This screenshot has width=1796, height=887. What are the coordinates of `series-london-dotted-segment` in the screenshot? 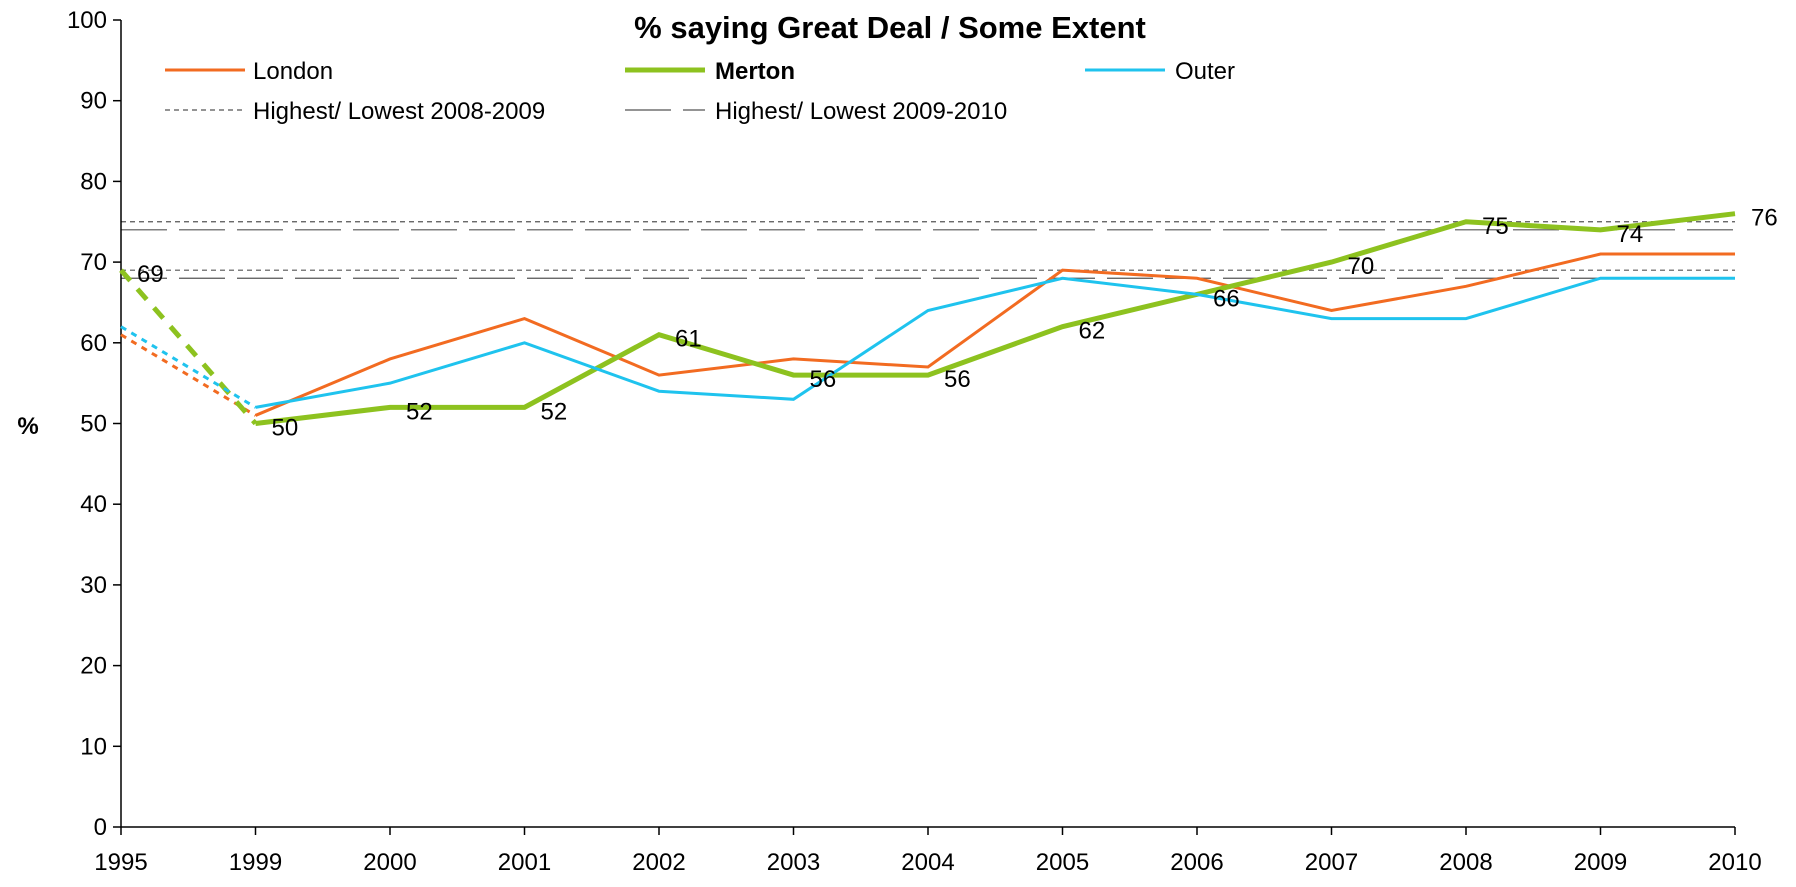 It's located at (188, 375).